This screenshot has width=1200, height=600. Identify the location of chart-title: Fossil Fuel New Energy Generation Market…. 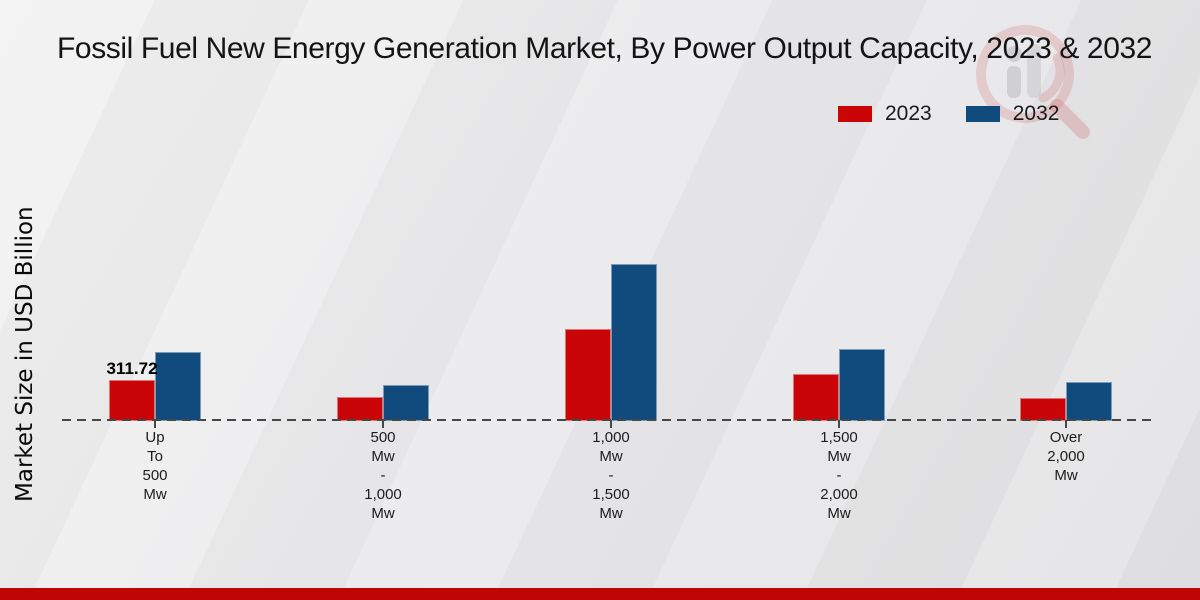
(605, 48).